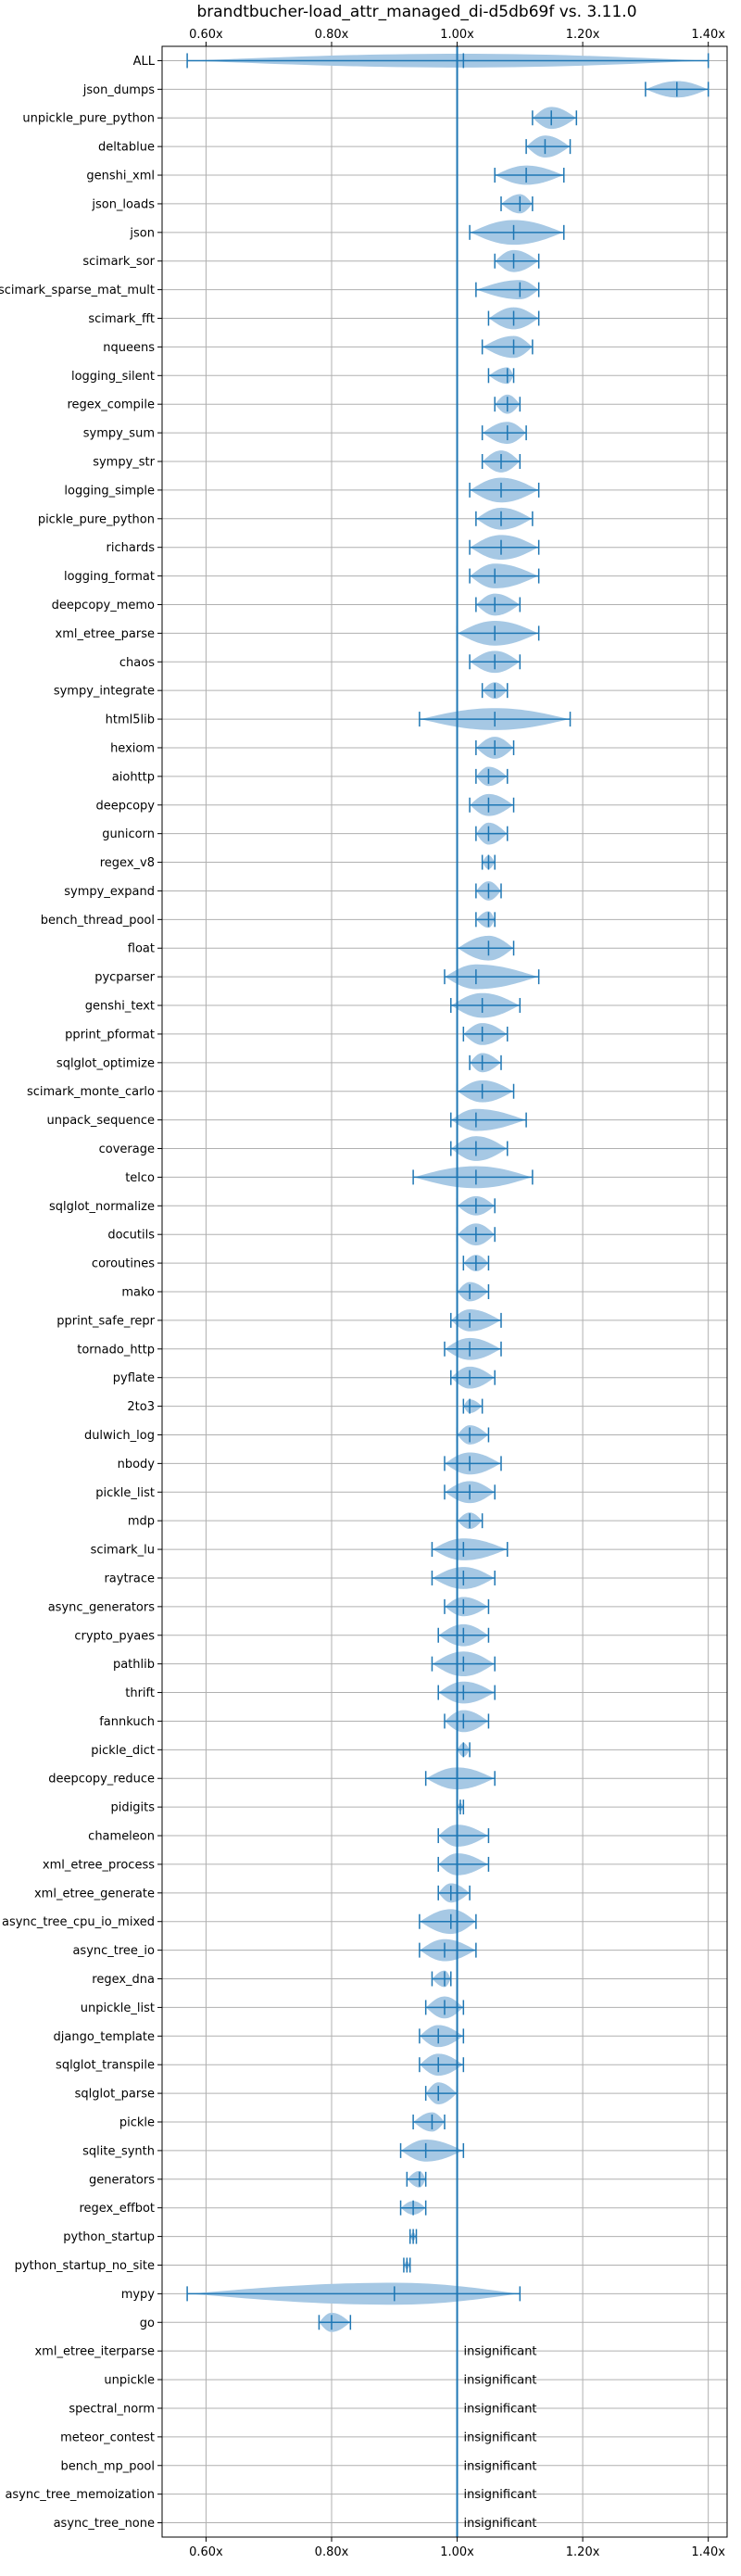 This screenshot has width=741, height=2576. Describe the element at coordinates (119, 434) in the screenshot. I see `category-label: sympy_sum` at that location.